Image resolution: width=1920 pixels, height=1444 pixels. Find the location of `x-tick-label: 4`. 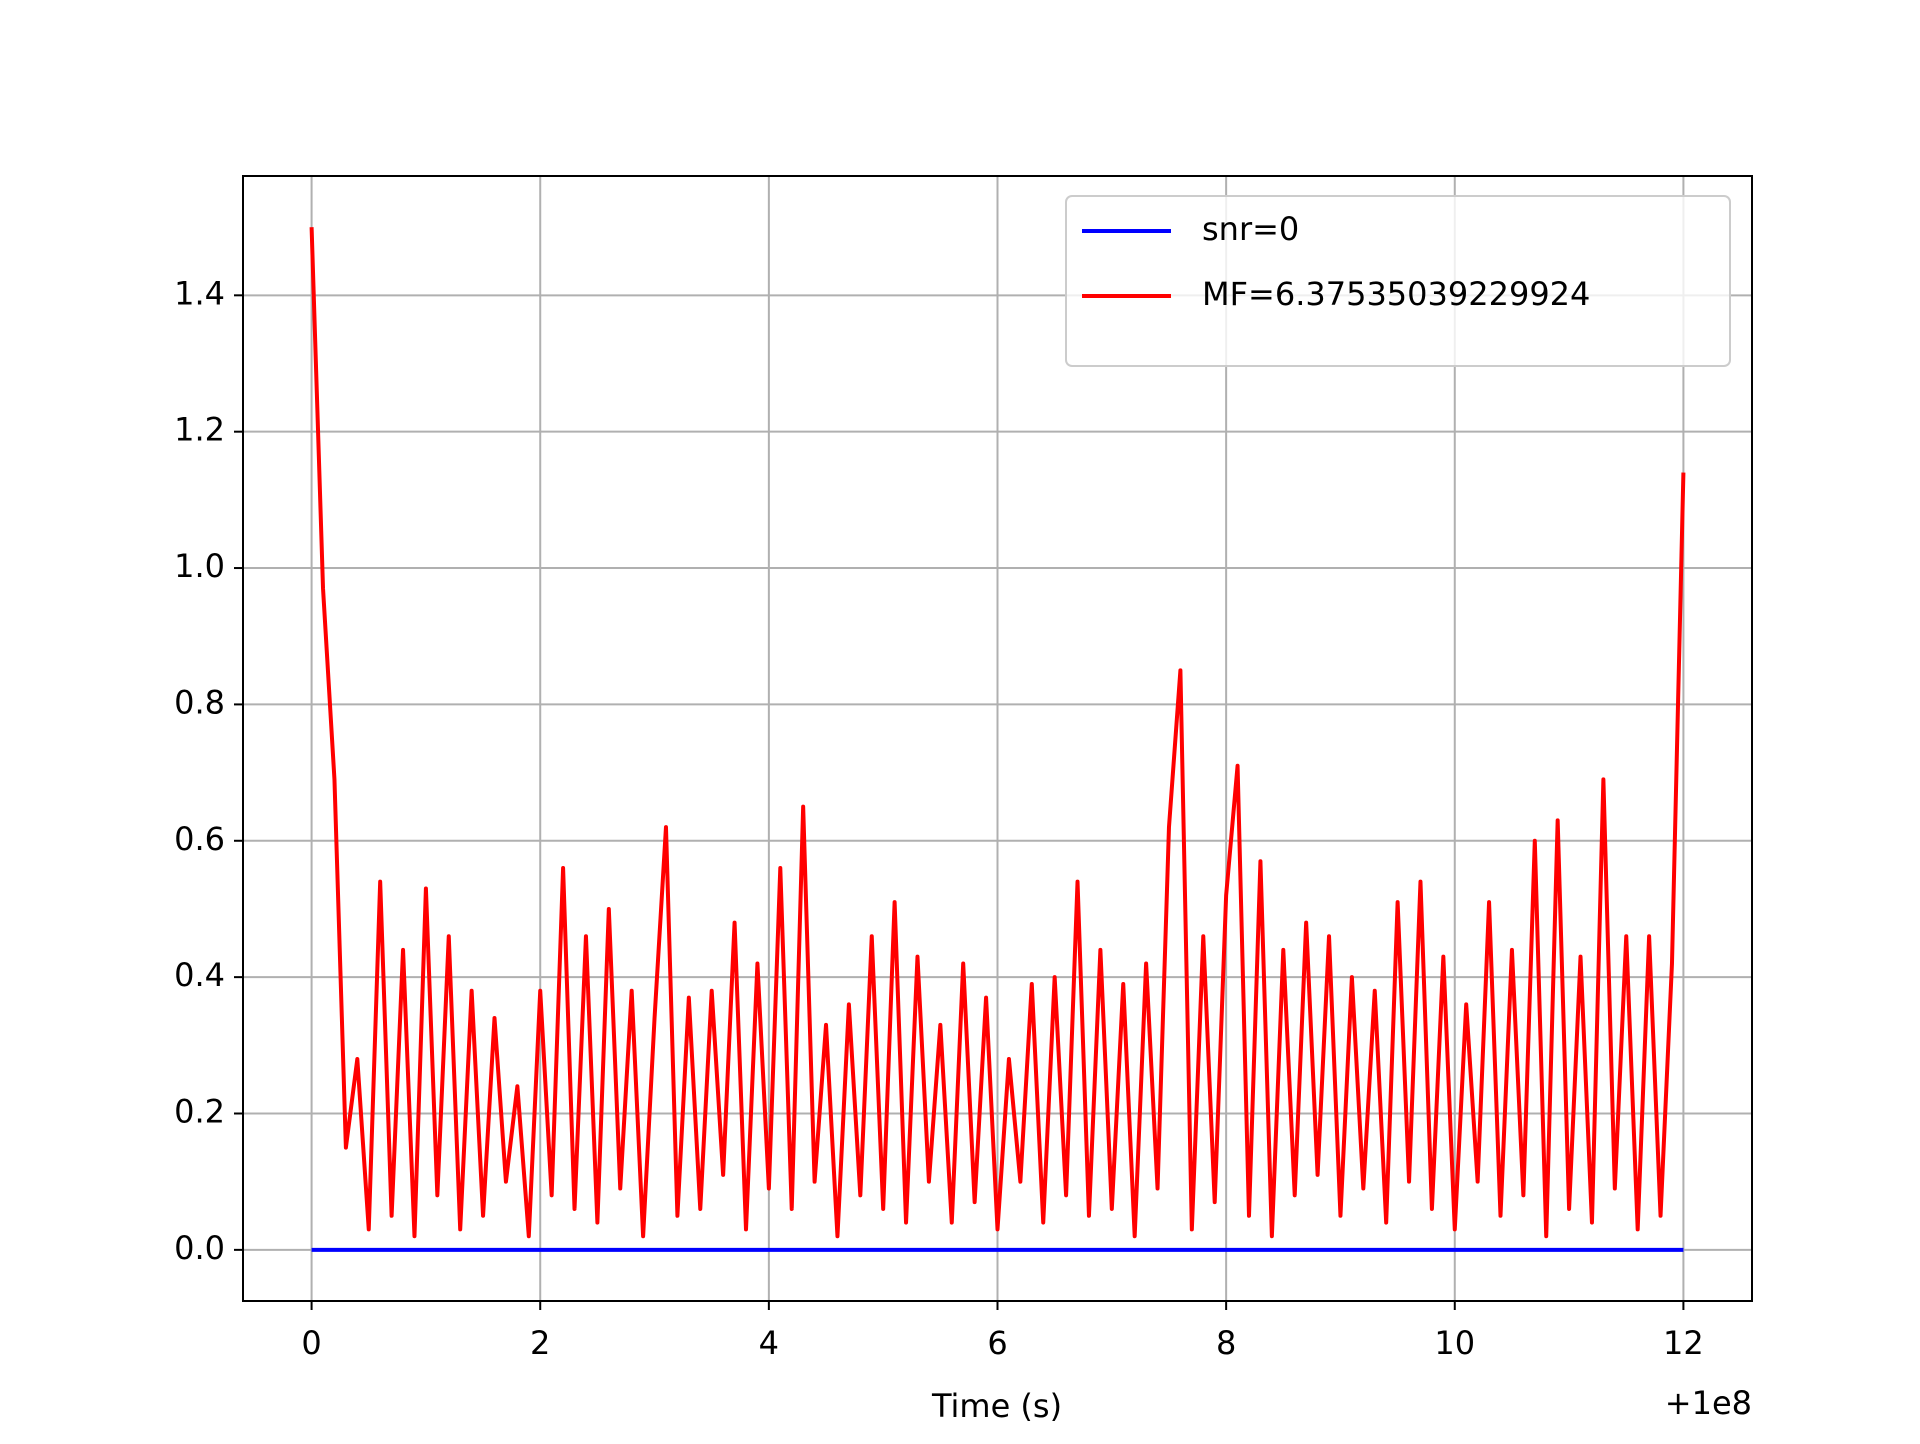

x-tick-label: 4 is located at coordinates (769, 1343).